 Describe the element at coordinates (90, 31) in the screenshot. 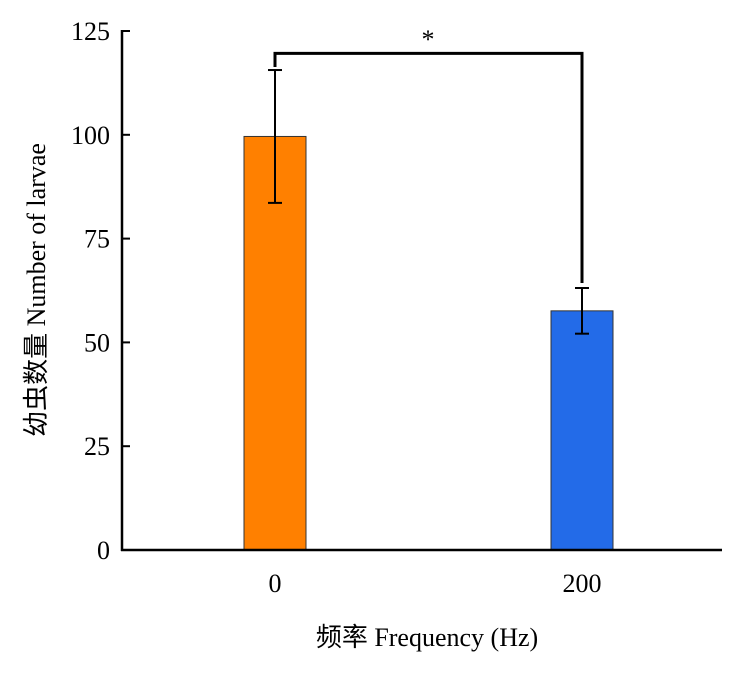

I see `y-tick-label: 125` at that location.